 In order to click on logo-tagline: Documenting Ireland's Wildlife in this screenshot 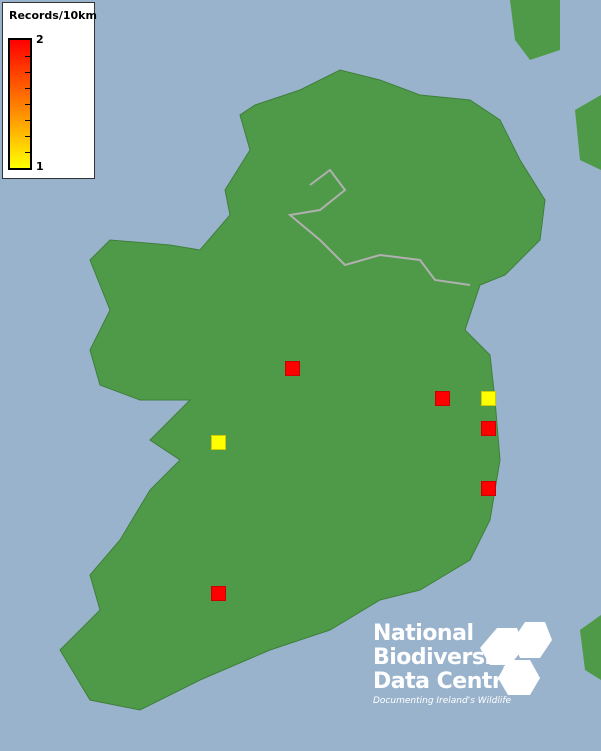, I will do `click(442, 701)`.